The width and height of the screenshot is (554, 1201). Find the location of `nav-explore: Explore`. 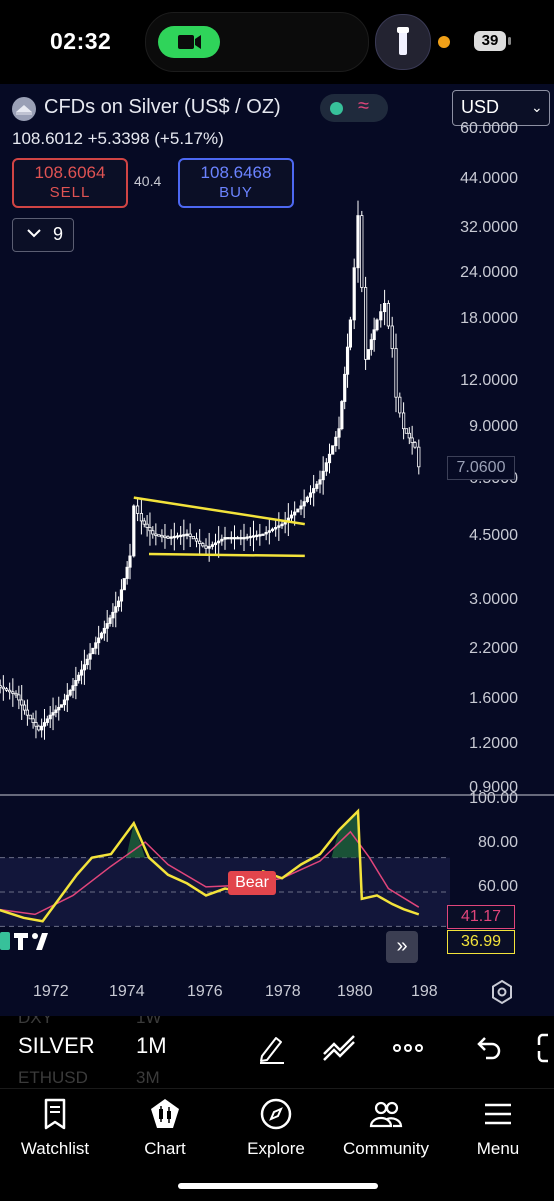

nav-explore: Explore is located at coordinates (276, 1128).